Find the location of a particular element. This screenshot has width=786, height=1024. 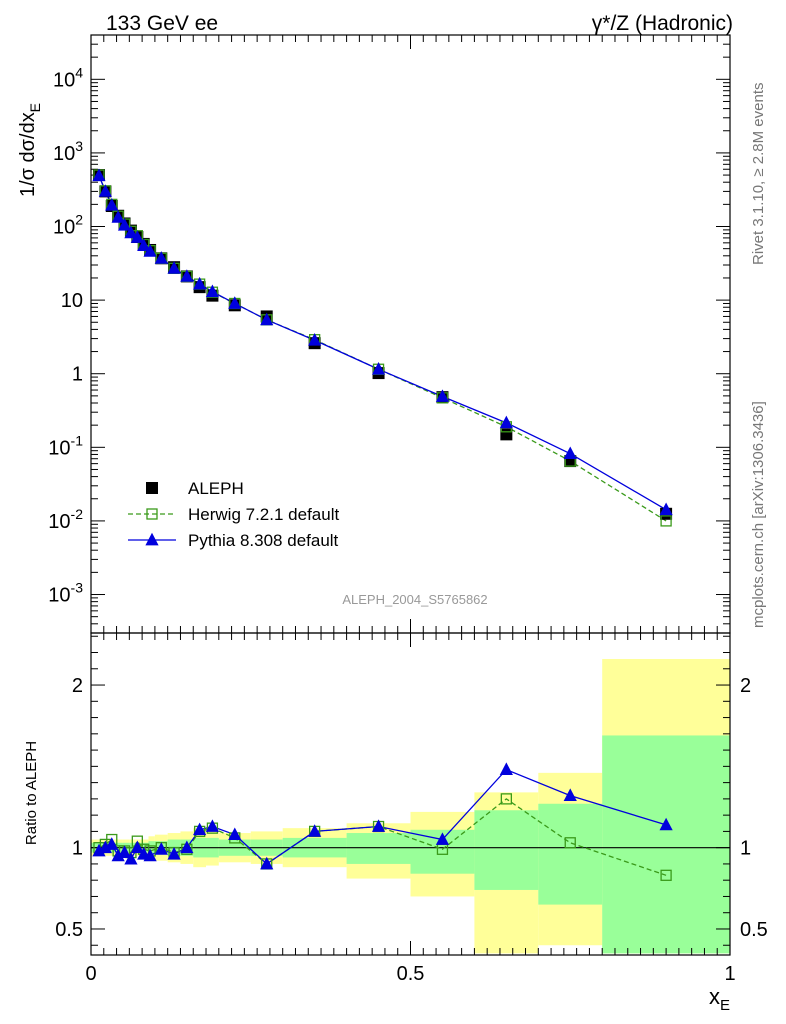

main-y-tick-label: 10² is located at coordinates (68, 225).